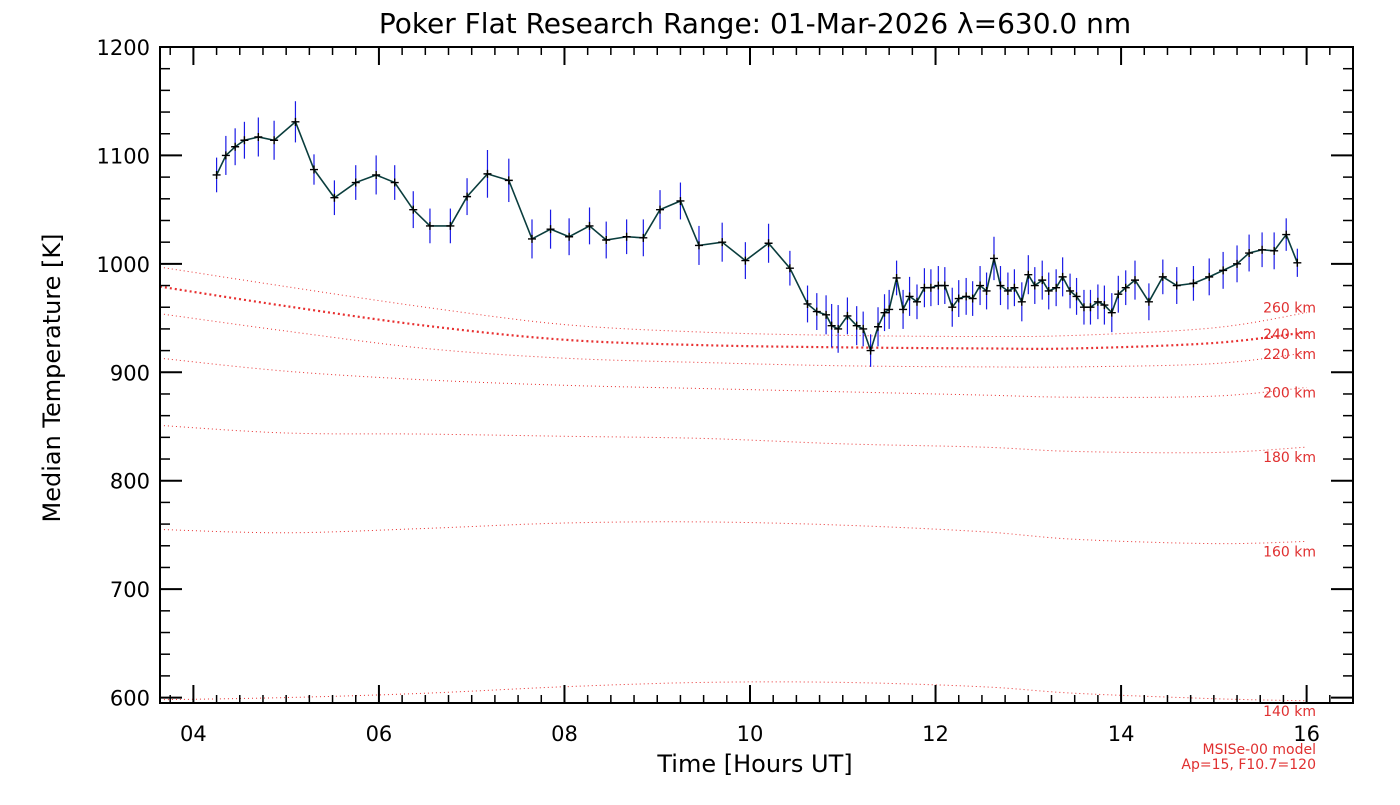  I want to click on model-note-line2: Ap=15, F10.7=120, so click(1248, 765).